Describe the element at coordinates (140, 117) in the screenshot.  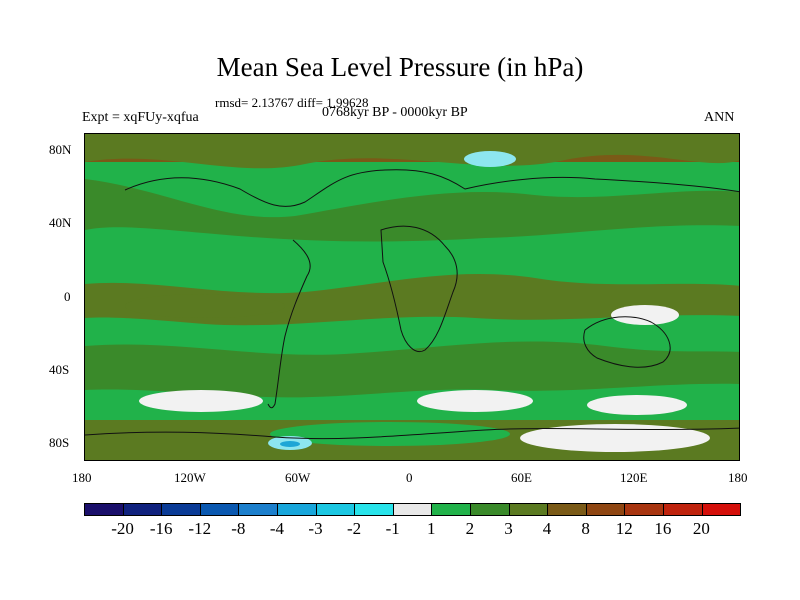
I see `experiment-label: Expt = xqFUy-xqfua` at that location.